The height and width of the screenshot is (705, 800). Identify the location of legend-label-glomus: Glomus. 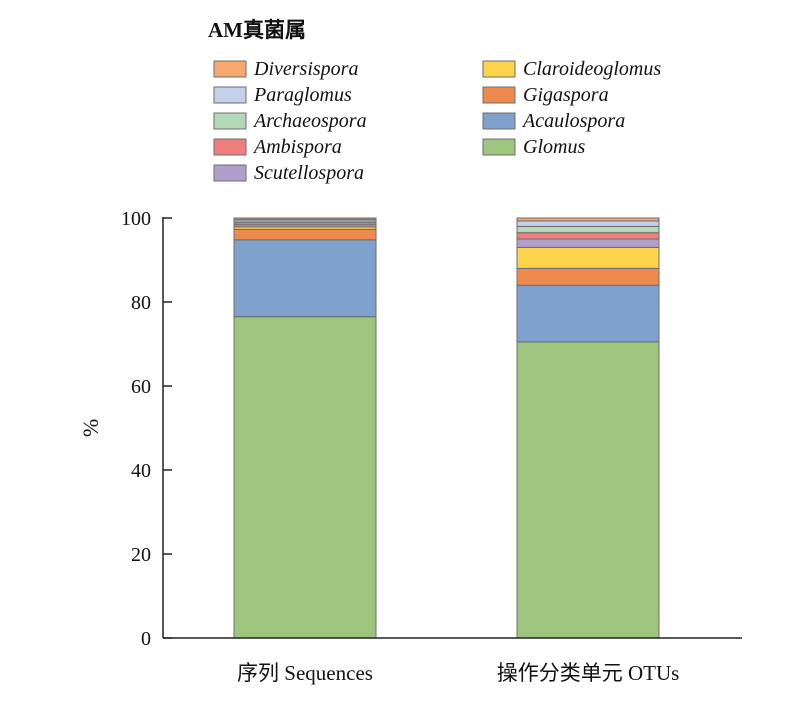
(554, 147).